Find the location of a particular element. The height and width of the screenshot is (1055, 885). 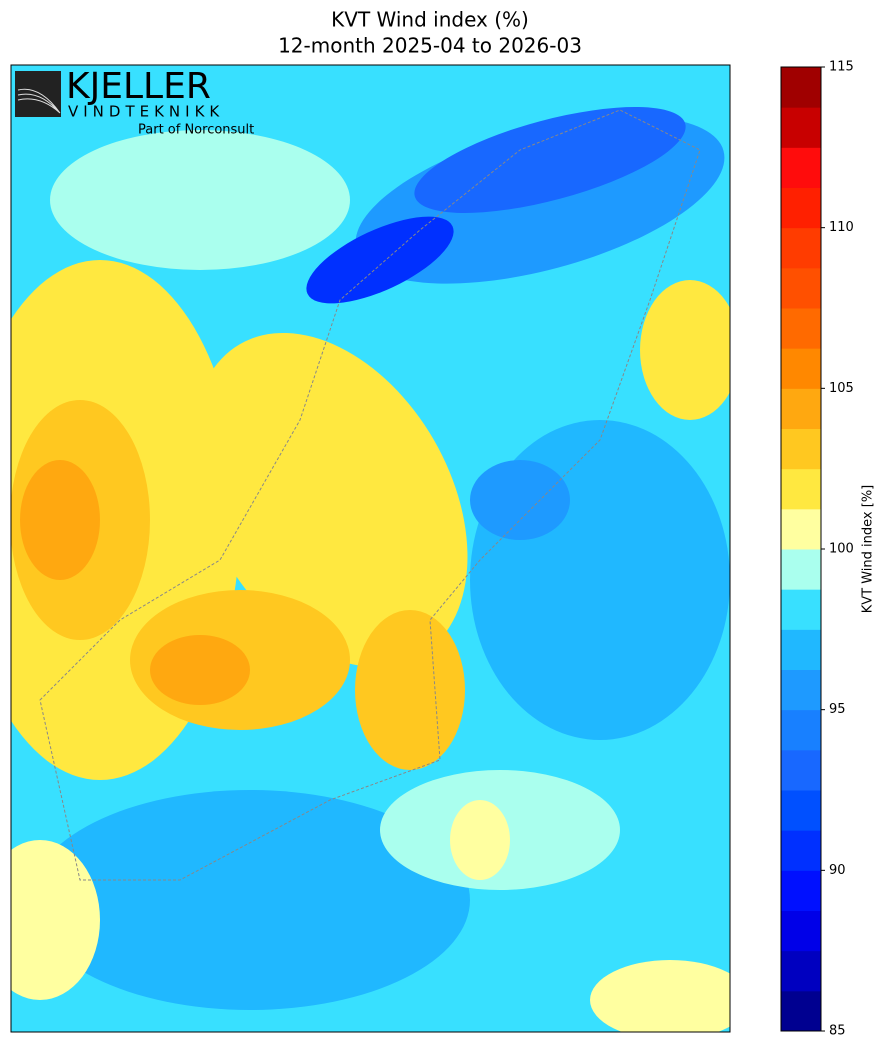

colorbar-tick-label: 95 is located at coordinates (837, 709).